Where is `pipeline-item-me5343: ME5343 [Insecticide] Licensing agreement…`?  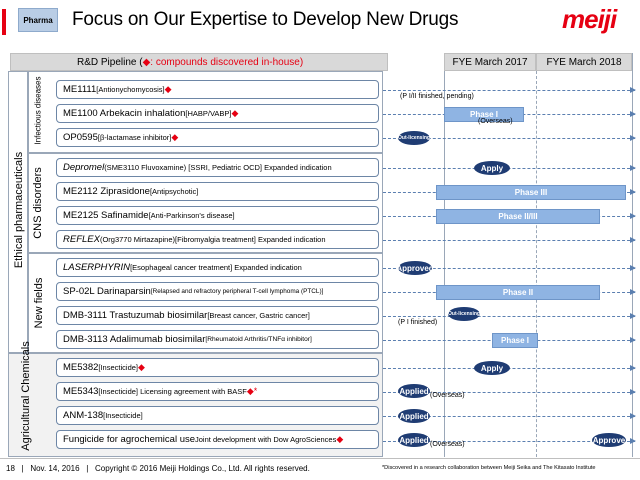
pipeline-item-me5343: ME5343 [Insecticide] Licensing agreement… is located at coordinates (217, 391).